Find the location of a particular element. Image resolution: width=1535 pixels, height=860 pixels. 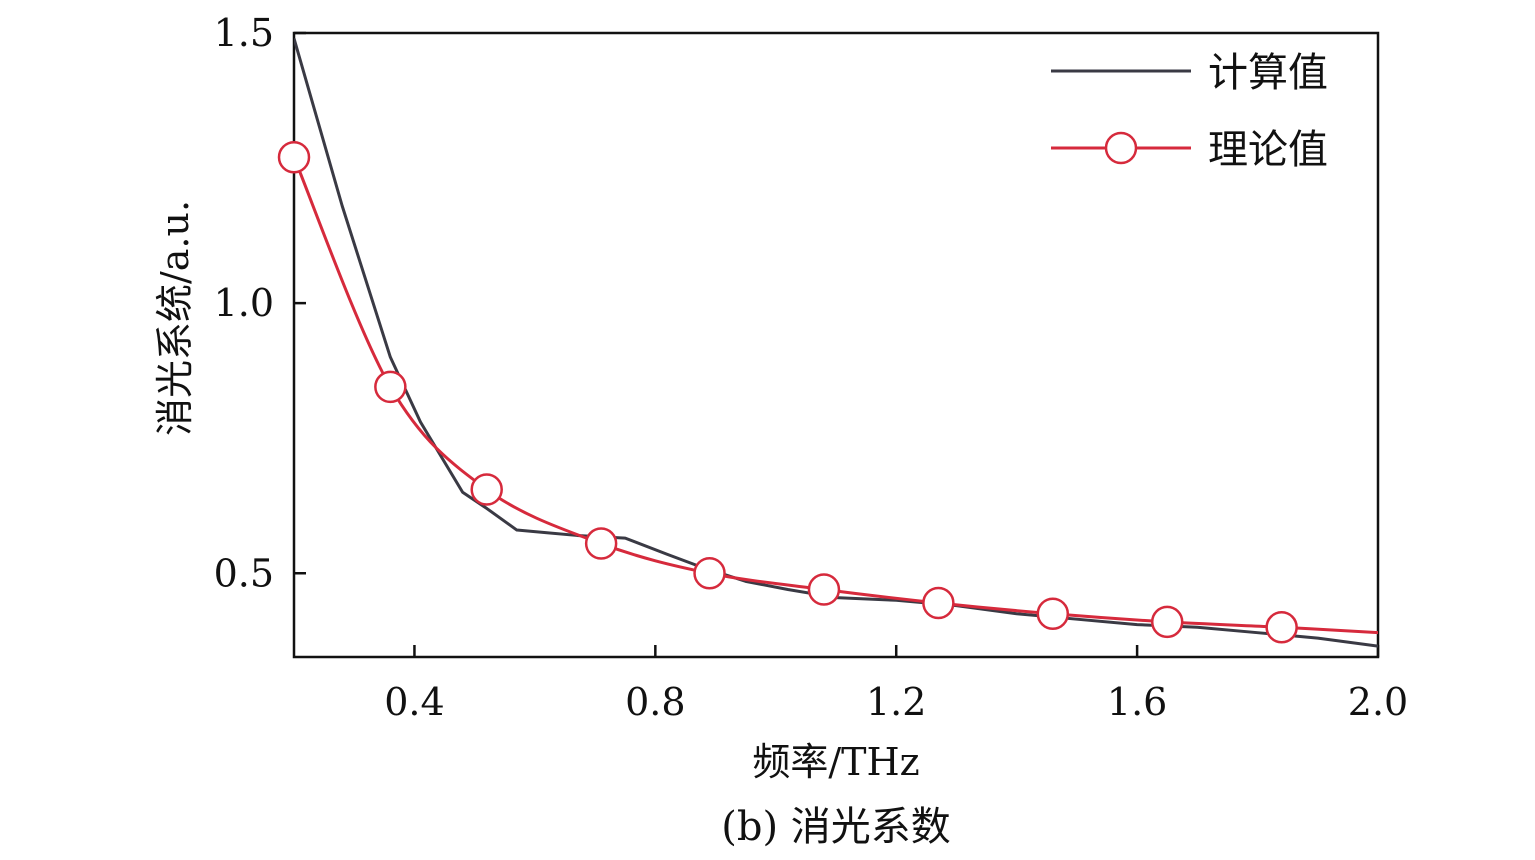

y-axis-ticks: 0.5 1.0 1.5 is located at coordinates (260, 303).